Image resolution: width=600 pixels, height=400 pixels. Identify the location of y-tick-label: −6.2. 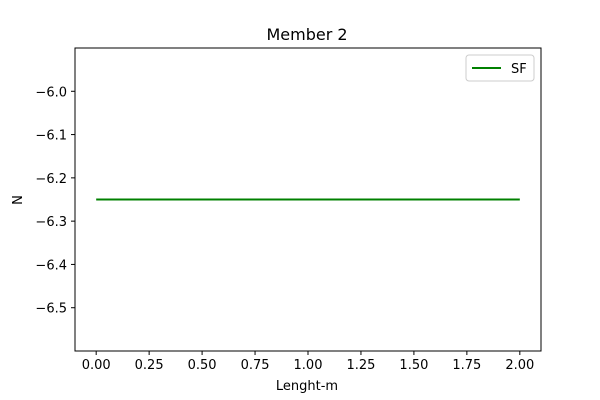
(51, 179).